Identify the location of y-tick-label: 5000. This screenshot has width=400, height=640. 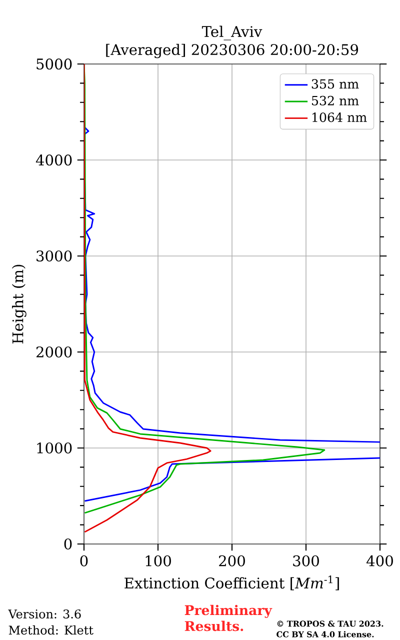
(54, 64).